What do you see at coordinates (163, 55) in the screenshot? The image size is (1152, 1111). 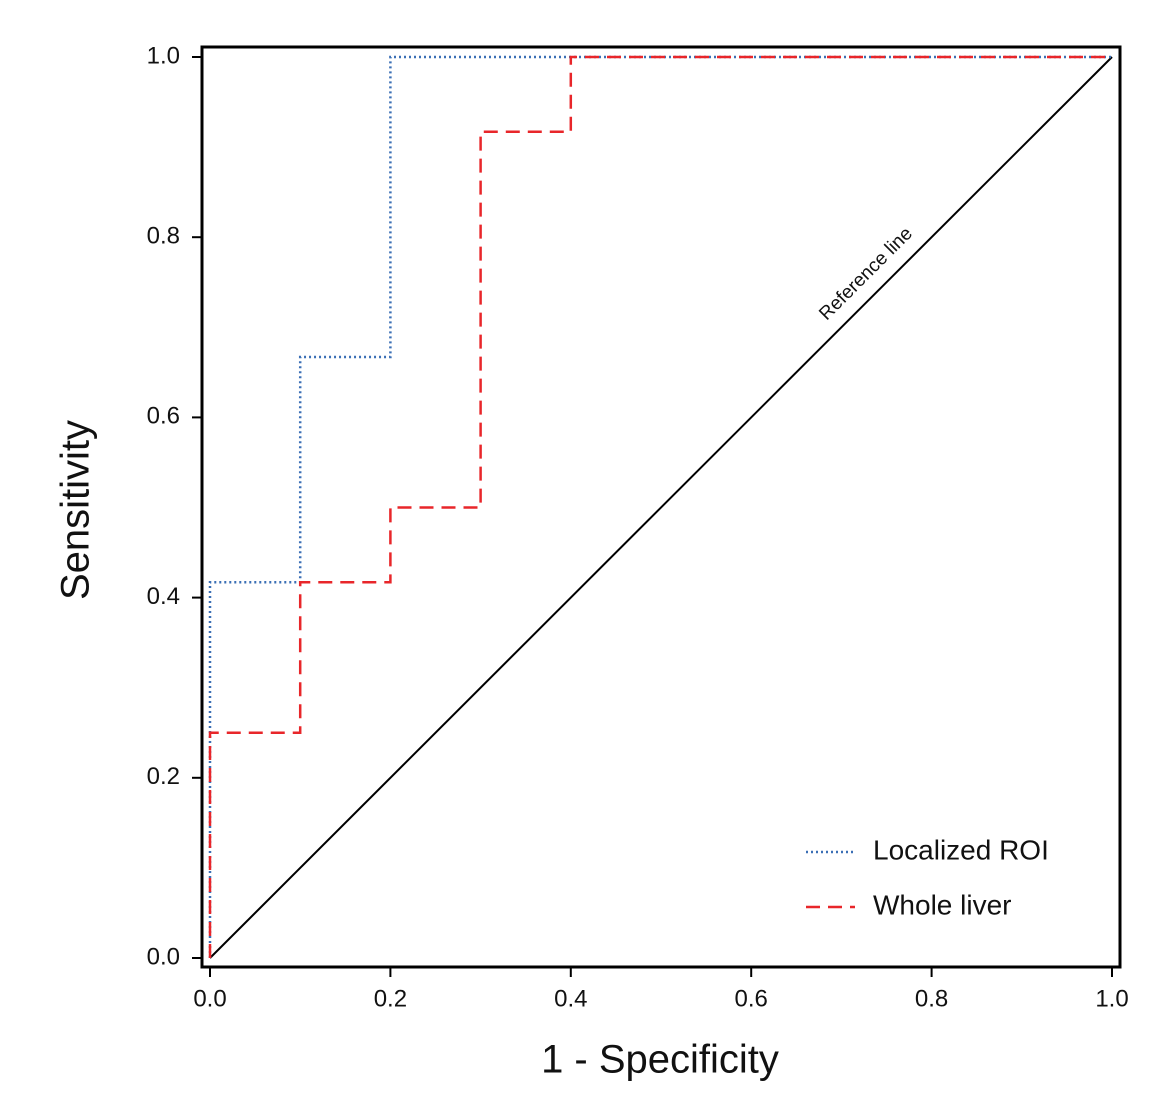 I see `y-tick-label: 1.0` at bounding box center [163, 55].